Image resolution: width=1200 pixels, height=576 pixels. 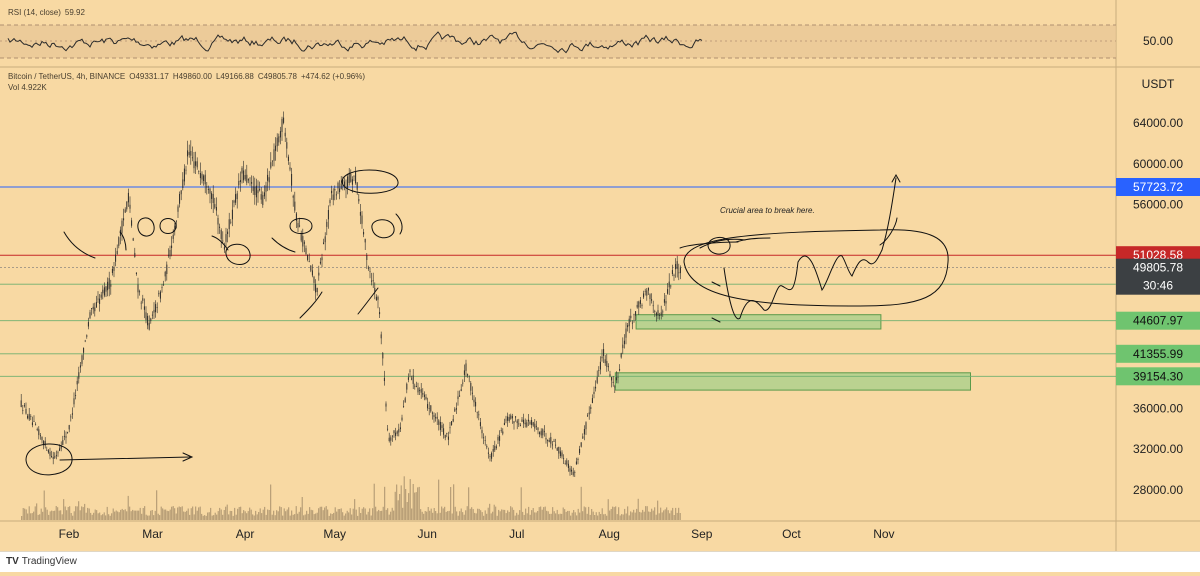 What do you see at coordinates (301, 226) in the screenshot?
I see `sketch-circle` at bounding box center [301, 226].